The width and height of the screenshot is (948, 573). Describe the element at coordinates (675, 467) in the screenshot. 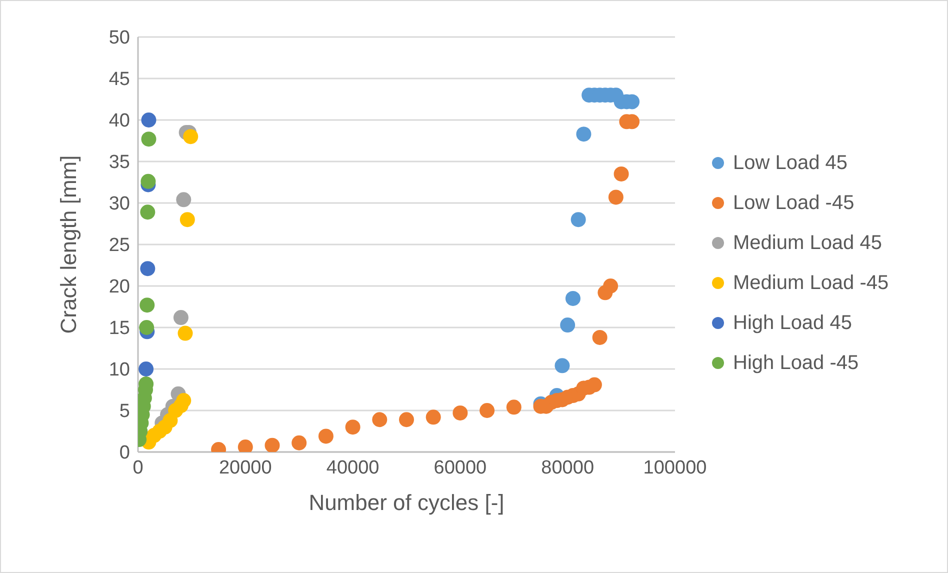

I see `x-tick-label: 100000` at that location.